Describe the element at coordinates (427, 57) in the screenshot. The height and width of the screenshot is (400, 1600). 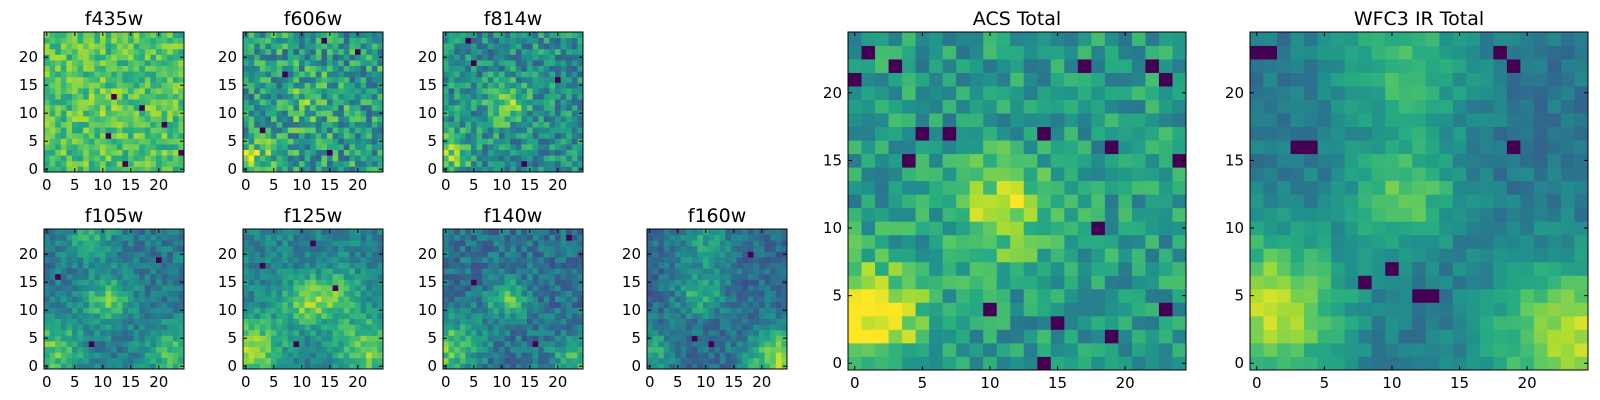
I see `y-tick-label: 20` at that location.